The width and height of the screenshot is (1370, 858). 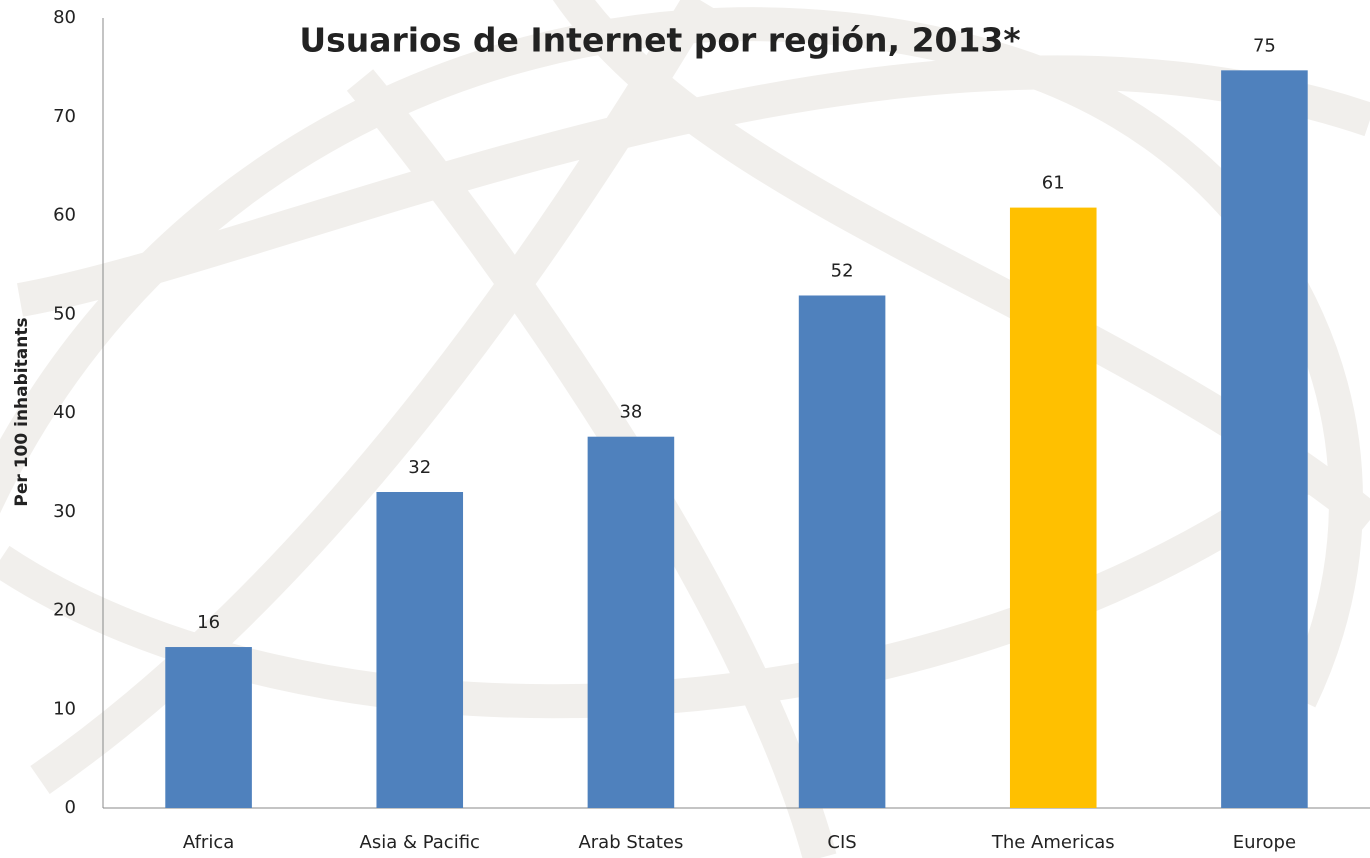 I want to click on y-tick-label: 30, so click(x=64, y=511).